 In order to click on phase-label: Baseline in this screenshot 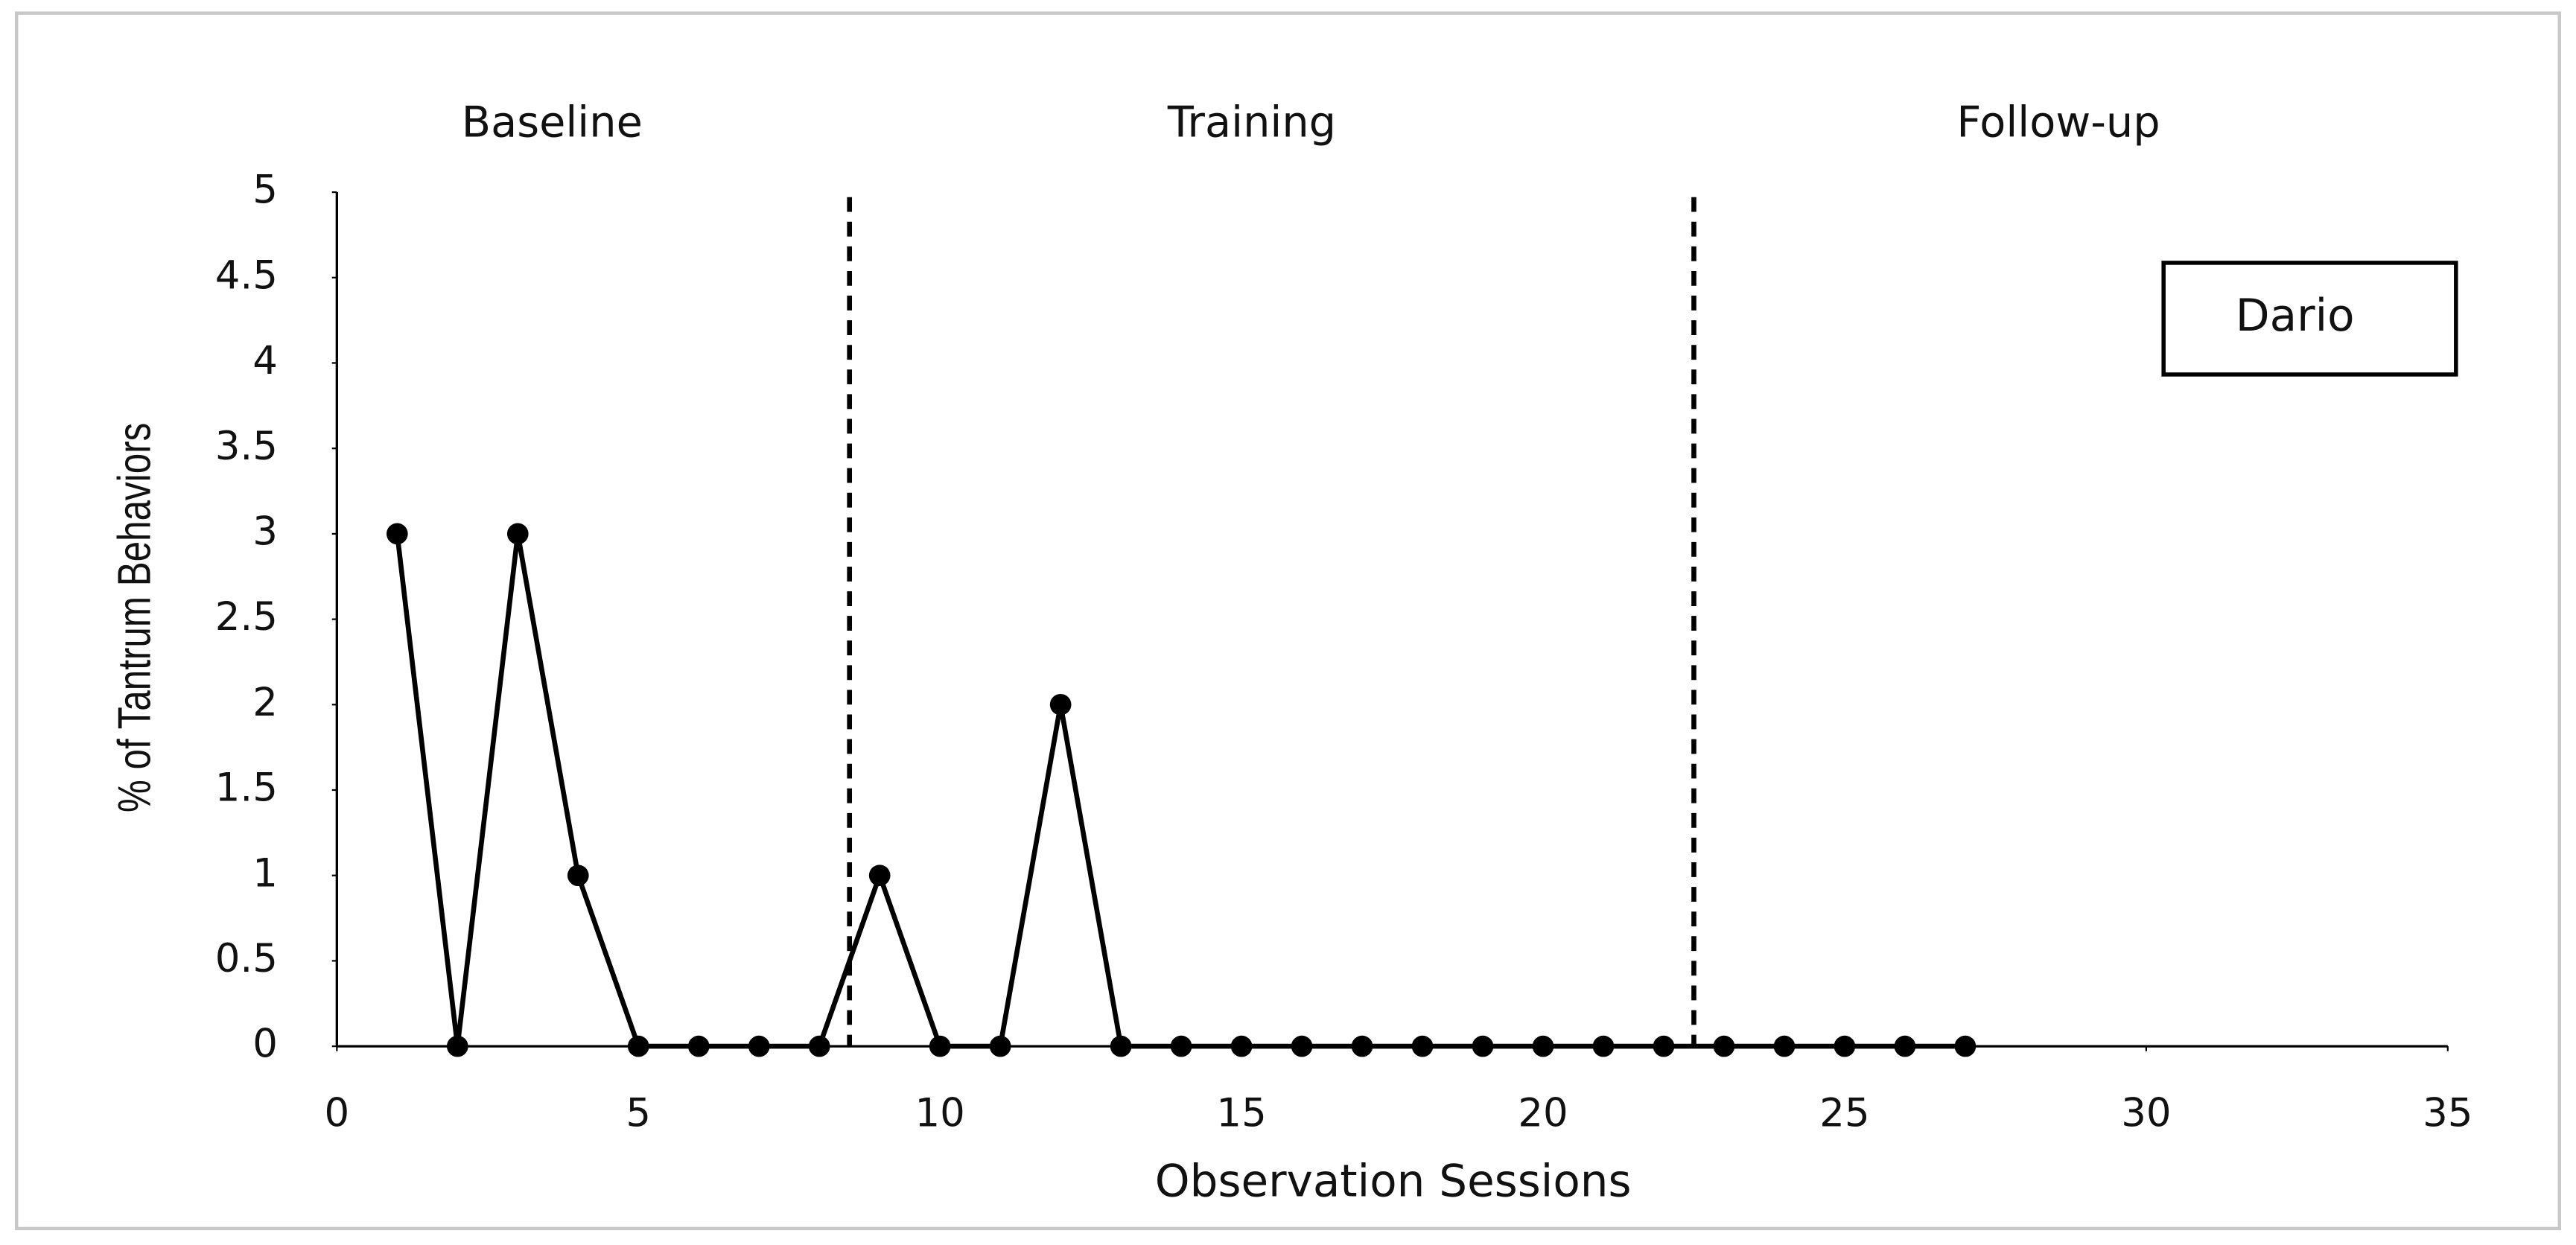, I will do `click(552, 122)`.